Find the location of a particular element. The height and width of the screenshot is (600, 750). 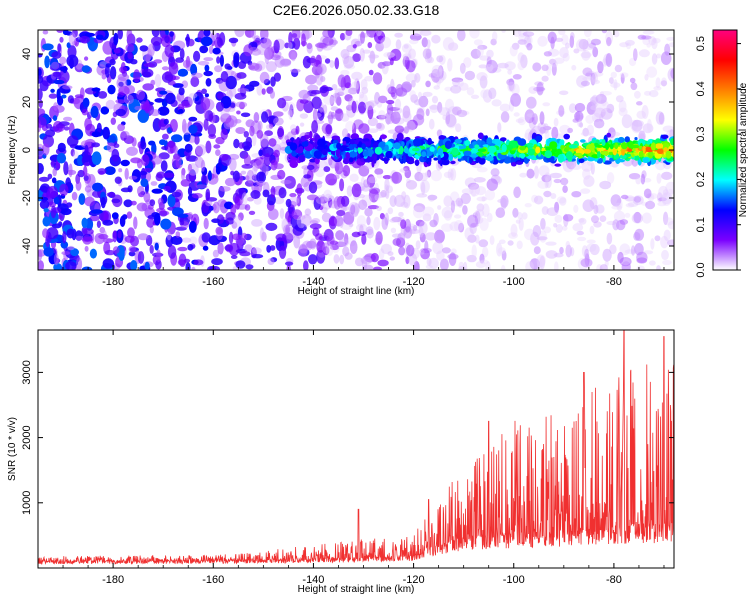

colorbar-tick-label: 0.4 is located at coordinates (701, 88).